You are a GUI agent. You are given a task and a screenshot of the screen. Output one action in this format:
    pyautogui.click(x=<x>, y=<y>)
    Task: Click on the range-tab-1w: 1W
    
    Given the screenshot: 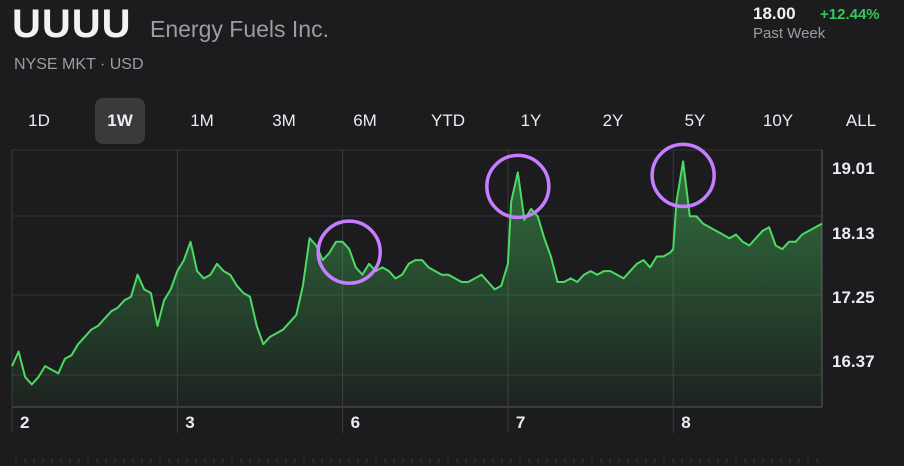 What is the action you would take?
    pyautogui.click(x=120, y=121)
    